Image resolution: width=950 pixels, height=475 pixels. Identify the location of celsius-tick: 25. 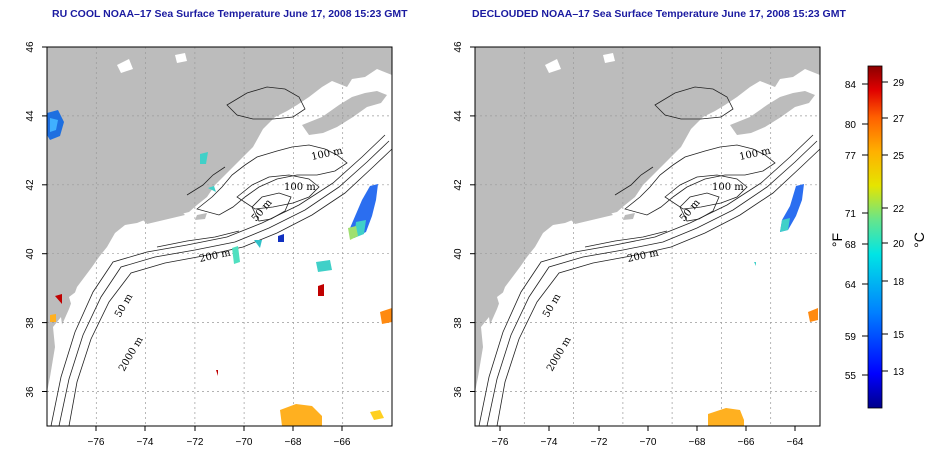
(899, 156).